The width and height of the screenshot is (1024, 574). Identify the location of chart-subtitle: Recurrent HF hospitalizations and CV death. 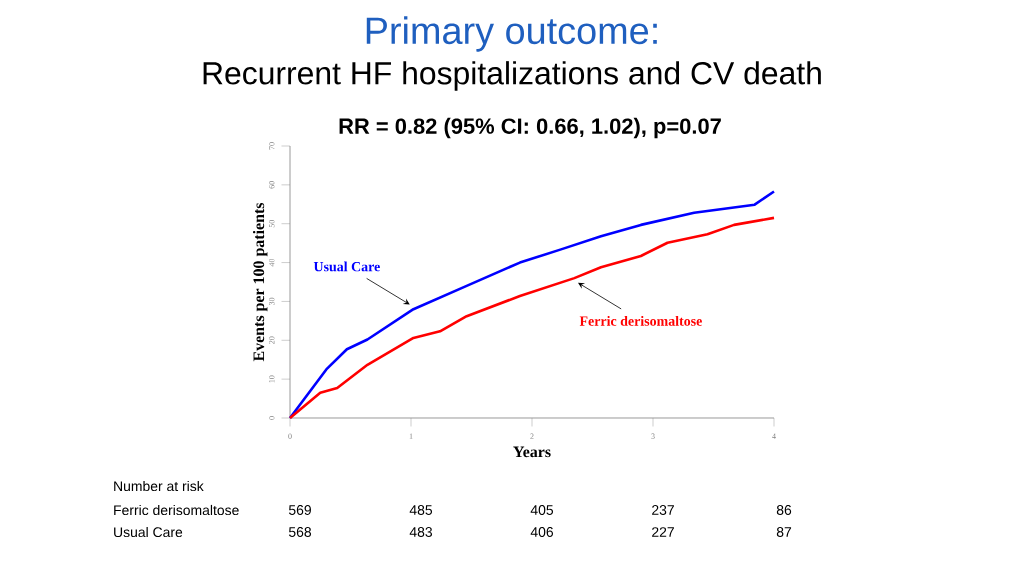
(512, 76).